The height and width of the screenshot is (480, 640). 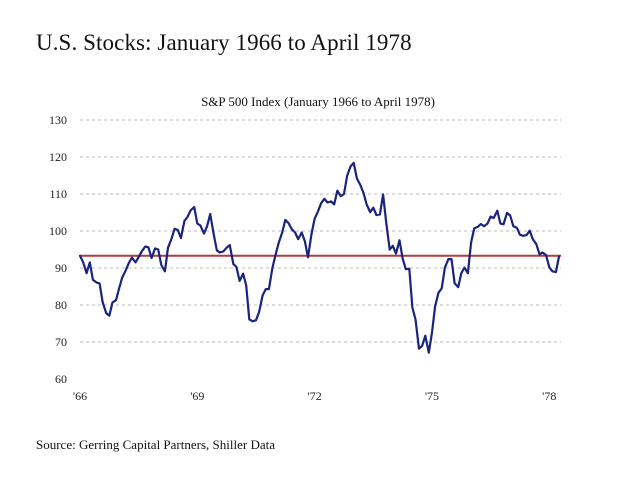 What do you see at coordinates (61, 268) in the screenshot?
I see `y-tick-label: 90` at bounding box center [61, 268].